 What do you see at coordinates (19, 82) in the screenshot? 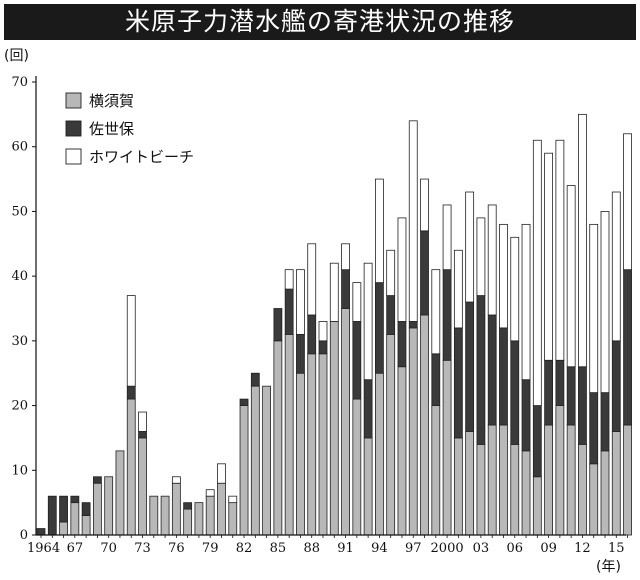
I see `y-tick-label-70: 70` at bounding box center [19, 82].